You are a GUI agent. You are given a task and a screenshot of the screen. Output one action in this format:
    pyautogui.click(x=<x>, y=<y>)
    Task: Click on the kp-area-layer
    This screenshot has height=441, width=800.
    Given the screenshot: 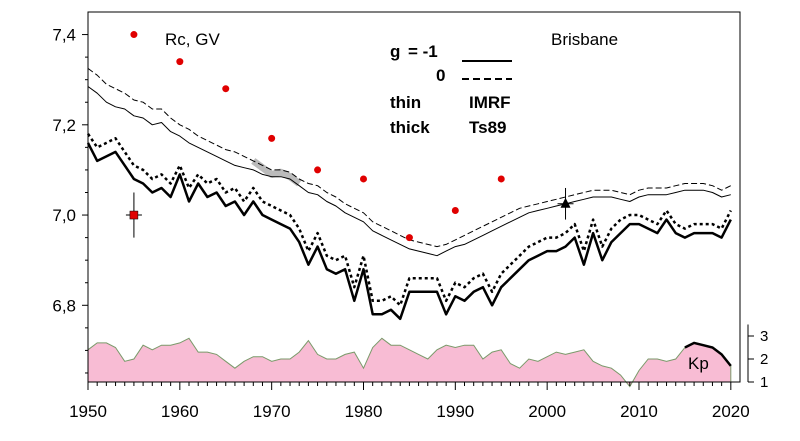 What is the action you would take?
    pyautogui.click(x=409, y=362)
    